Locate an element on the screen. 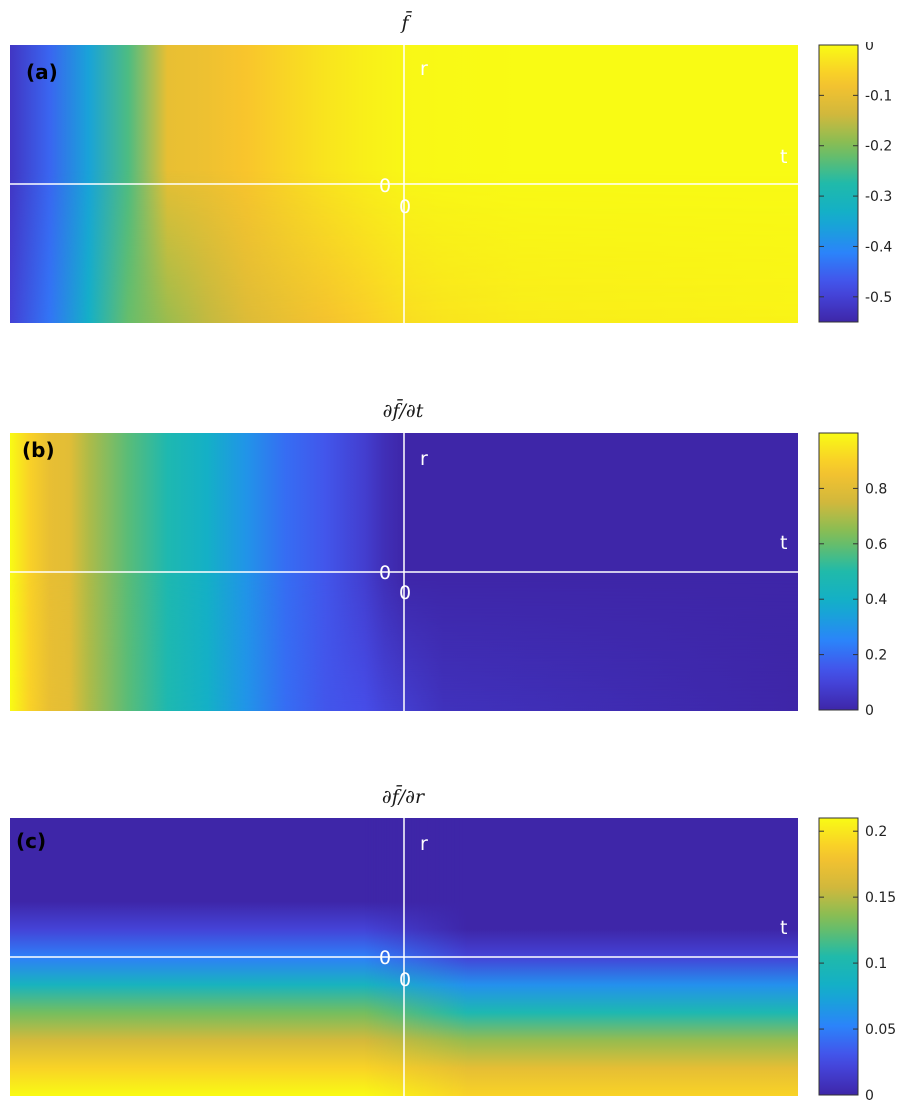  colorbar-tick-label: -0.5 is located at coordinates (878, 298).